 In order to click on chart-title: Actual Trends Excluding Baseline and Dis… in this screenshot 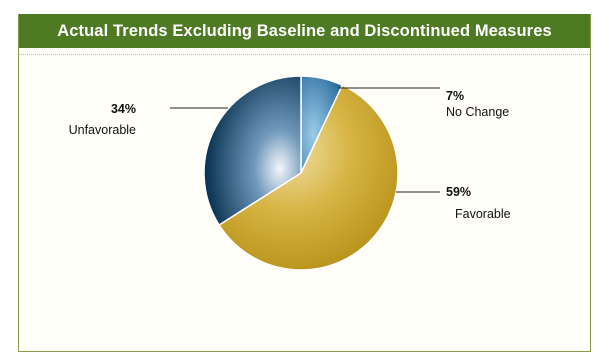, I will do `click(304, 30)`.